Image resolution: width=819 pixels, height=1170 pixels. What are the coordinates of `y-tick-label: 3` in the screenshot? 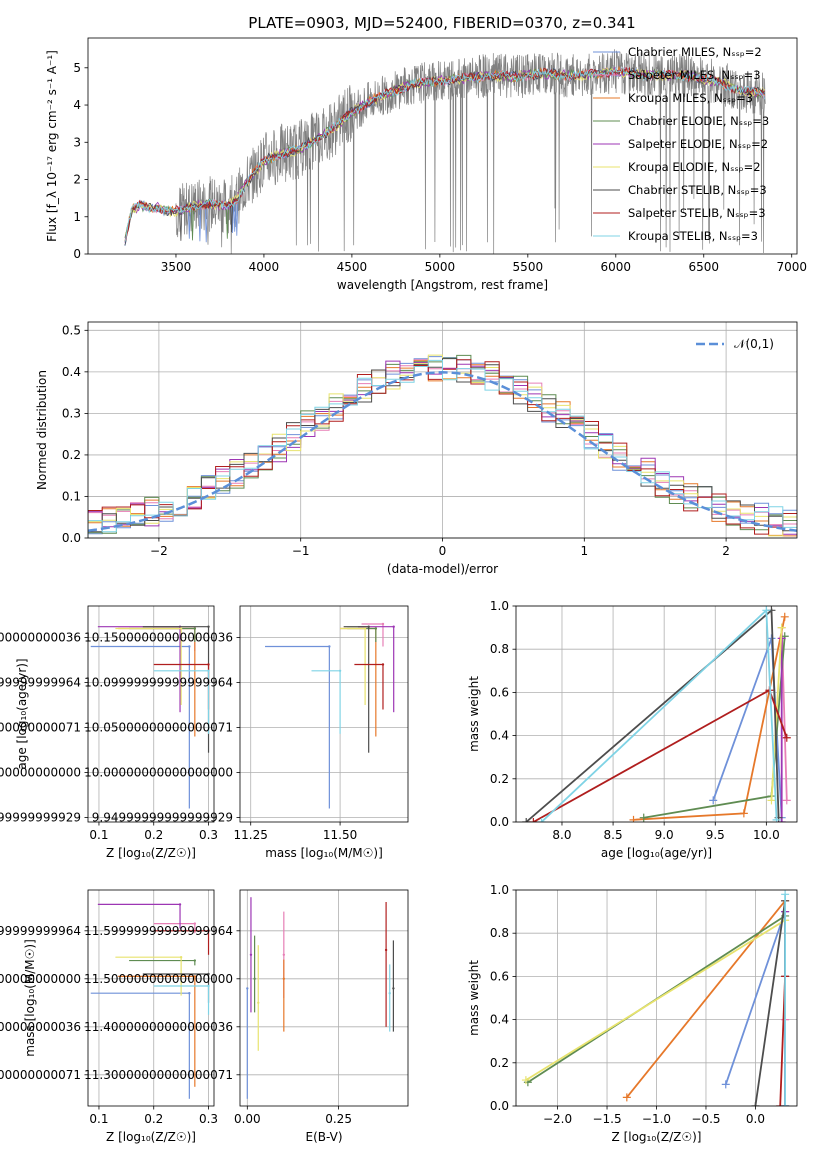 It's located at (77, 142).